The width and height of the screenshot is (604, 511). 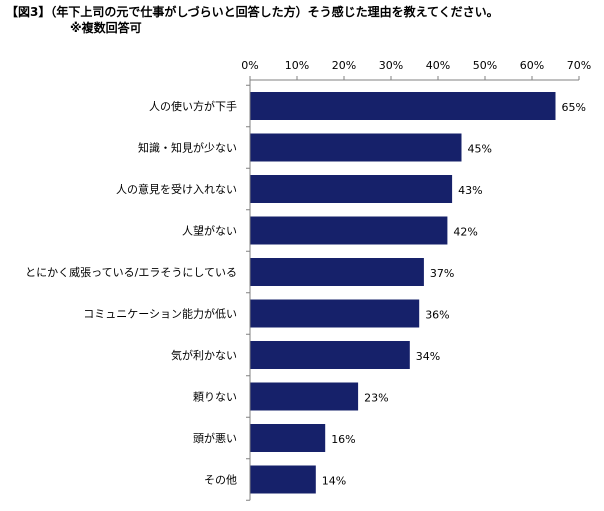 What do you see at coordinates (343, 439) in the screenshot?
I see `data-label: 16%` at bounding box center [343, 439].